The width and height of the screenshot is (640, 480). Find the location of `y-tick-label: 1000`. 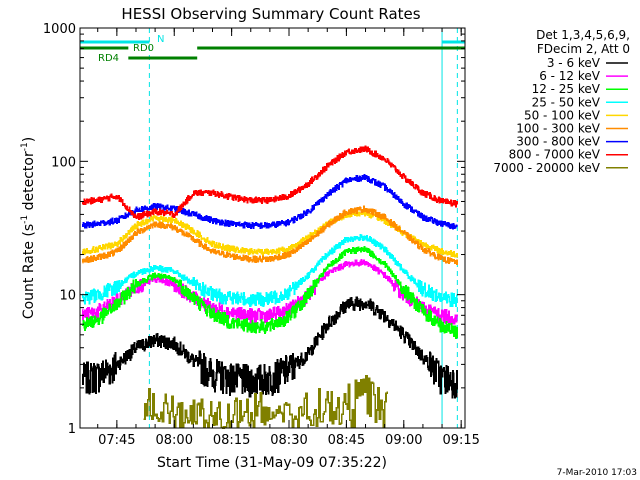

y-tick-label: 1000 is located at coordinates (59, 29).